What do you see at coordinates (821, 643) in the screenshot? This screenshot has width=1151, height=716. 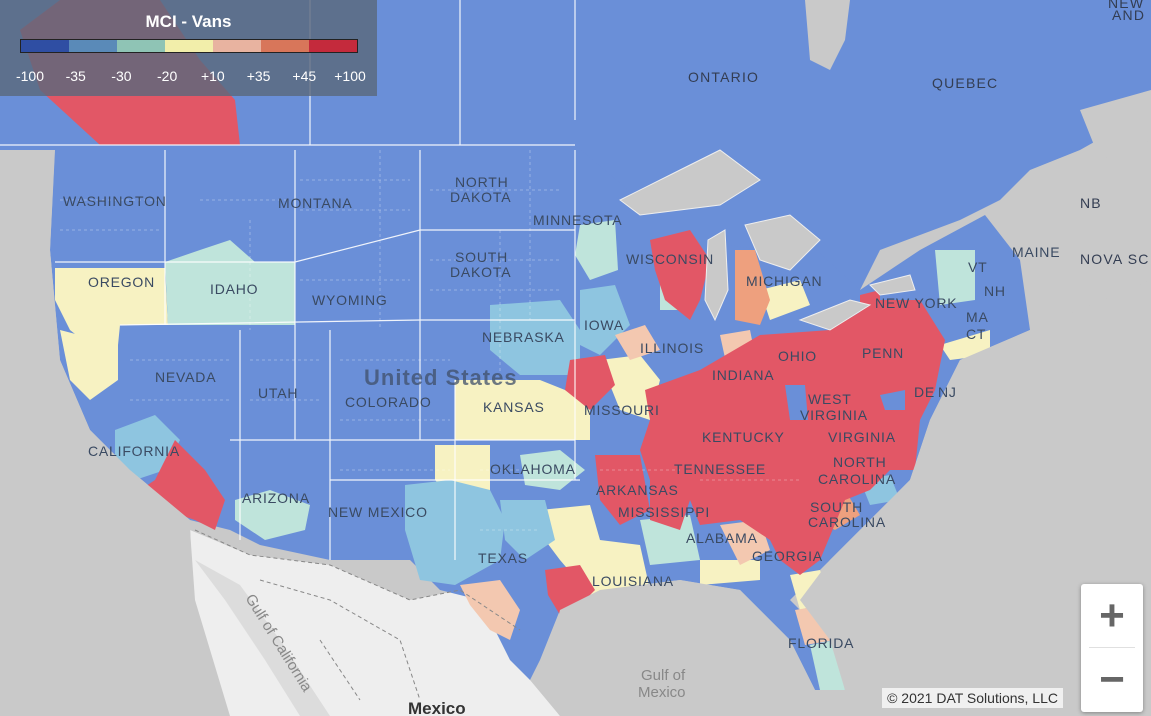 I see `label-florida: FLORIDA` at bounding box center [821, 643].